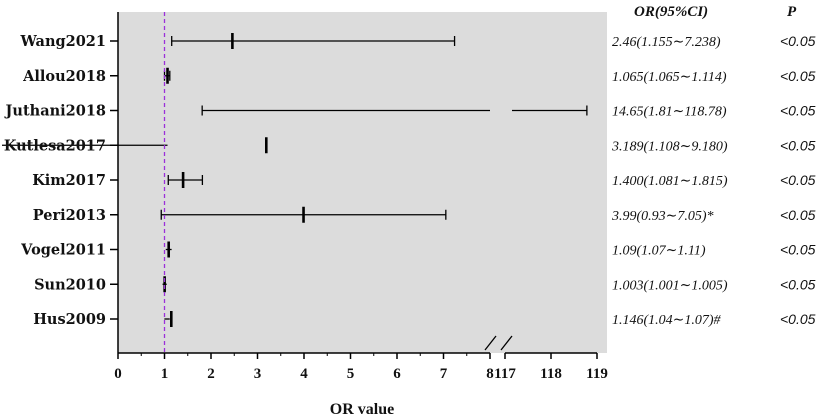 The height and width of the screenshot is (419, 829). Describe the element at coordinates (798, 284) in the screenshot. I see `p-value-sun2010: <0.05` at that location.